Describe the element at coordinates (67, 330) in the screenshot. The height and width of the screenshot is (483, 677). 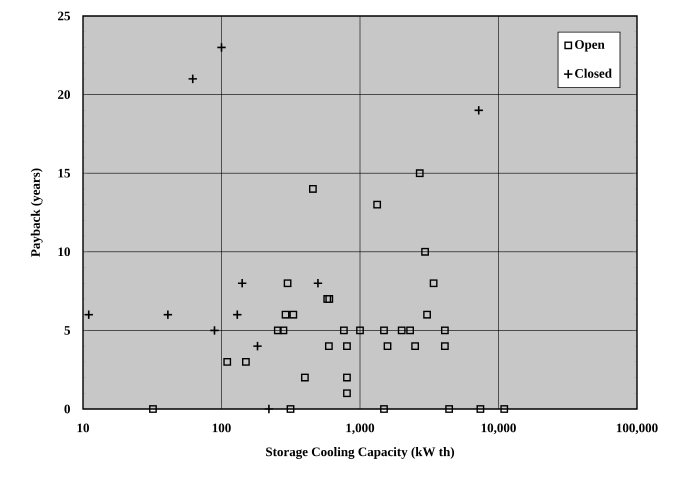
I see `y-tick-label: 5` at that location.